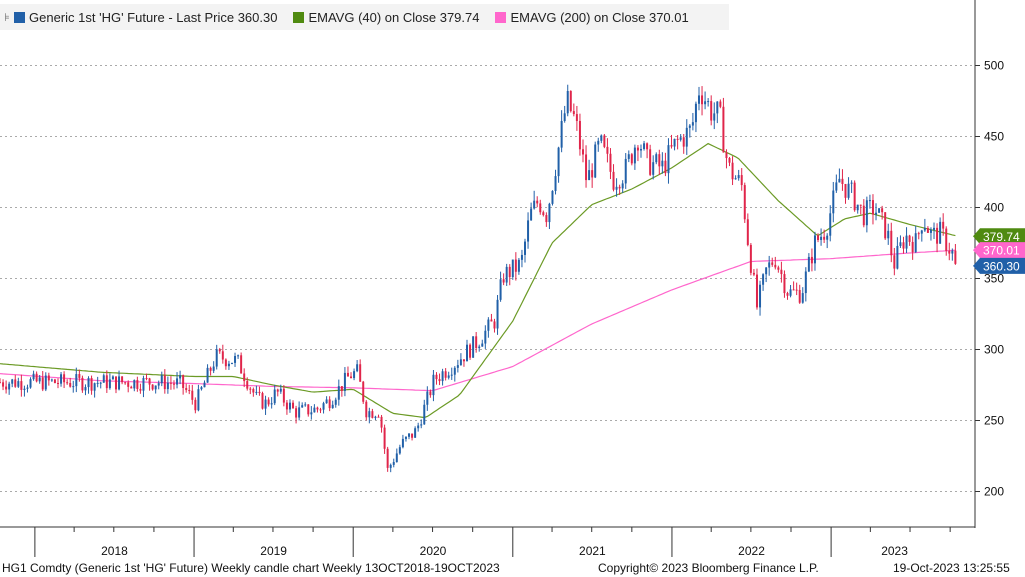 The height and width of the screenshot is (577, 1025). Describe the element at coordinates (951, 568) in the screenshot. I see `footer-timestamp: 19-Oct-2023 13:25:55` at that location.